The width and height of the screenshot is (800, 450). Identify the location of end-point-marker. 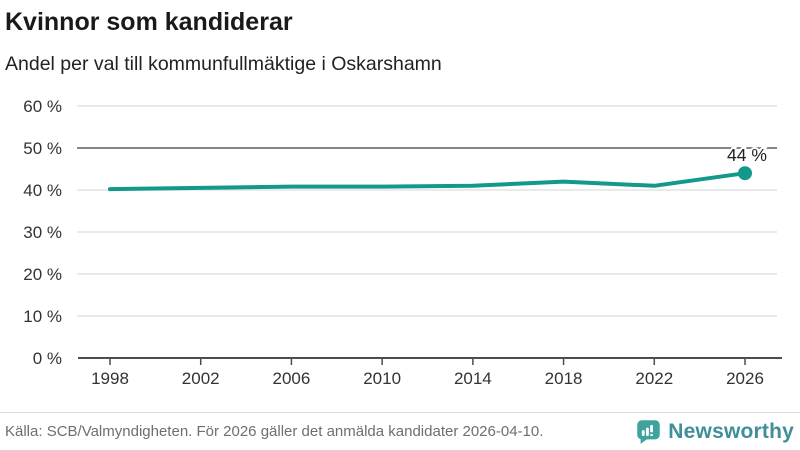
(745, 173).